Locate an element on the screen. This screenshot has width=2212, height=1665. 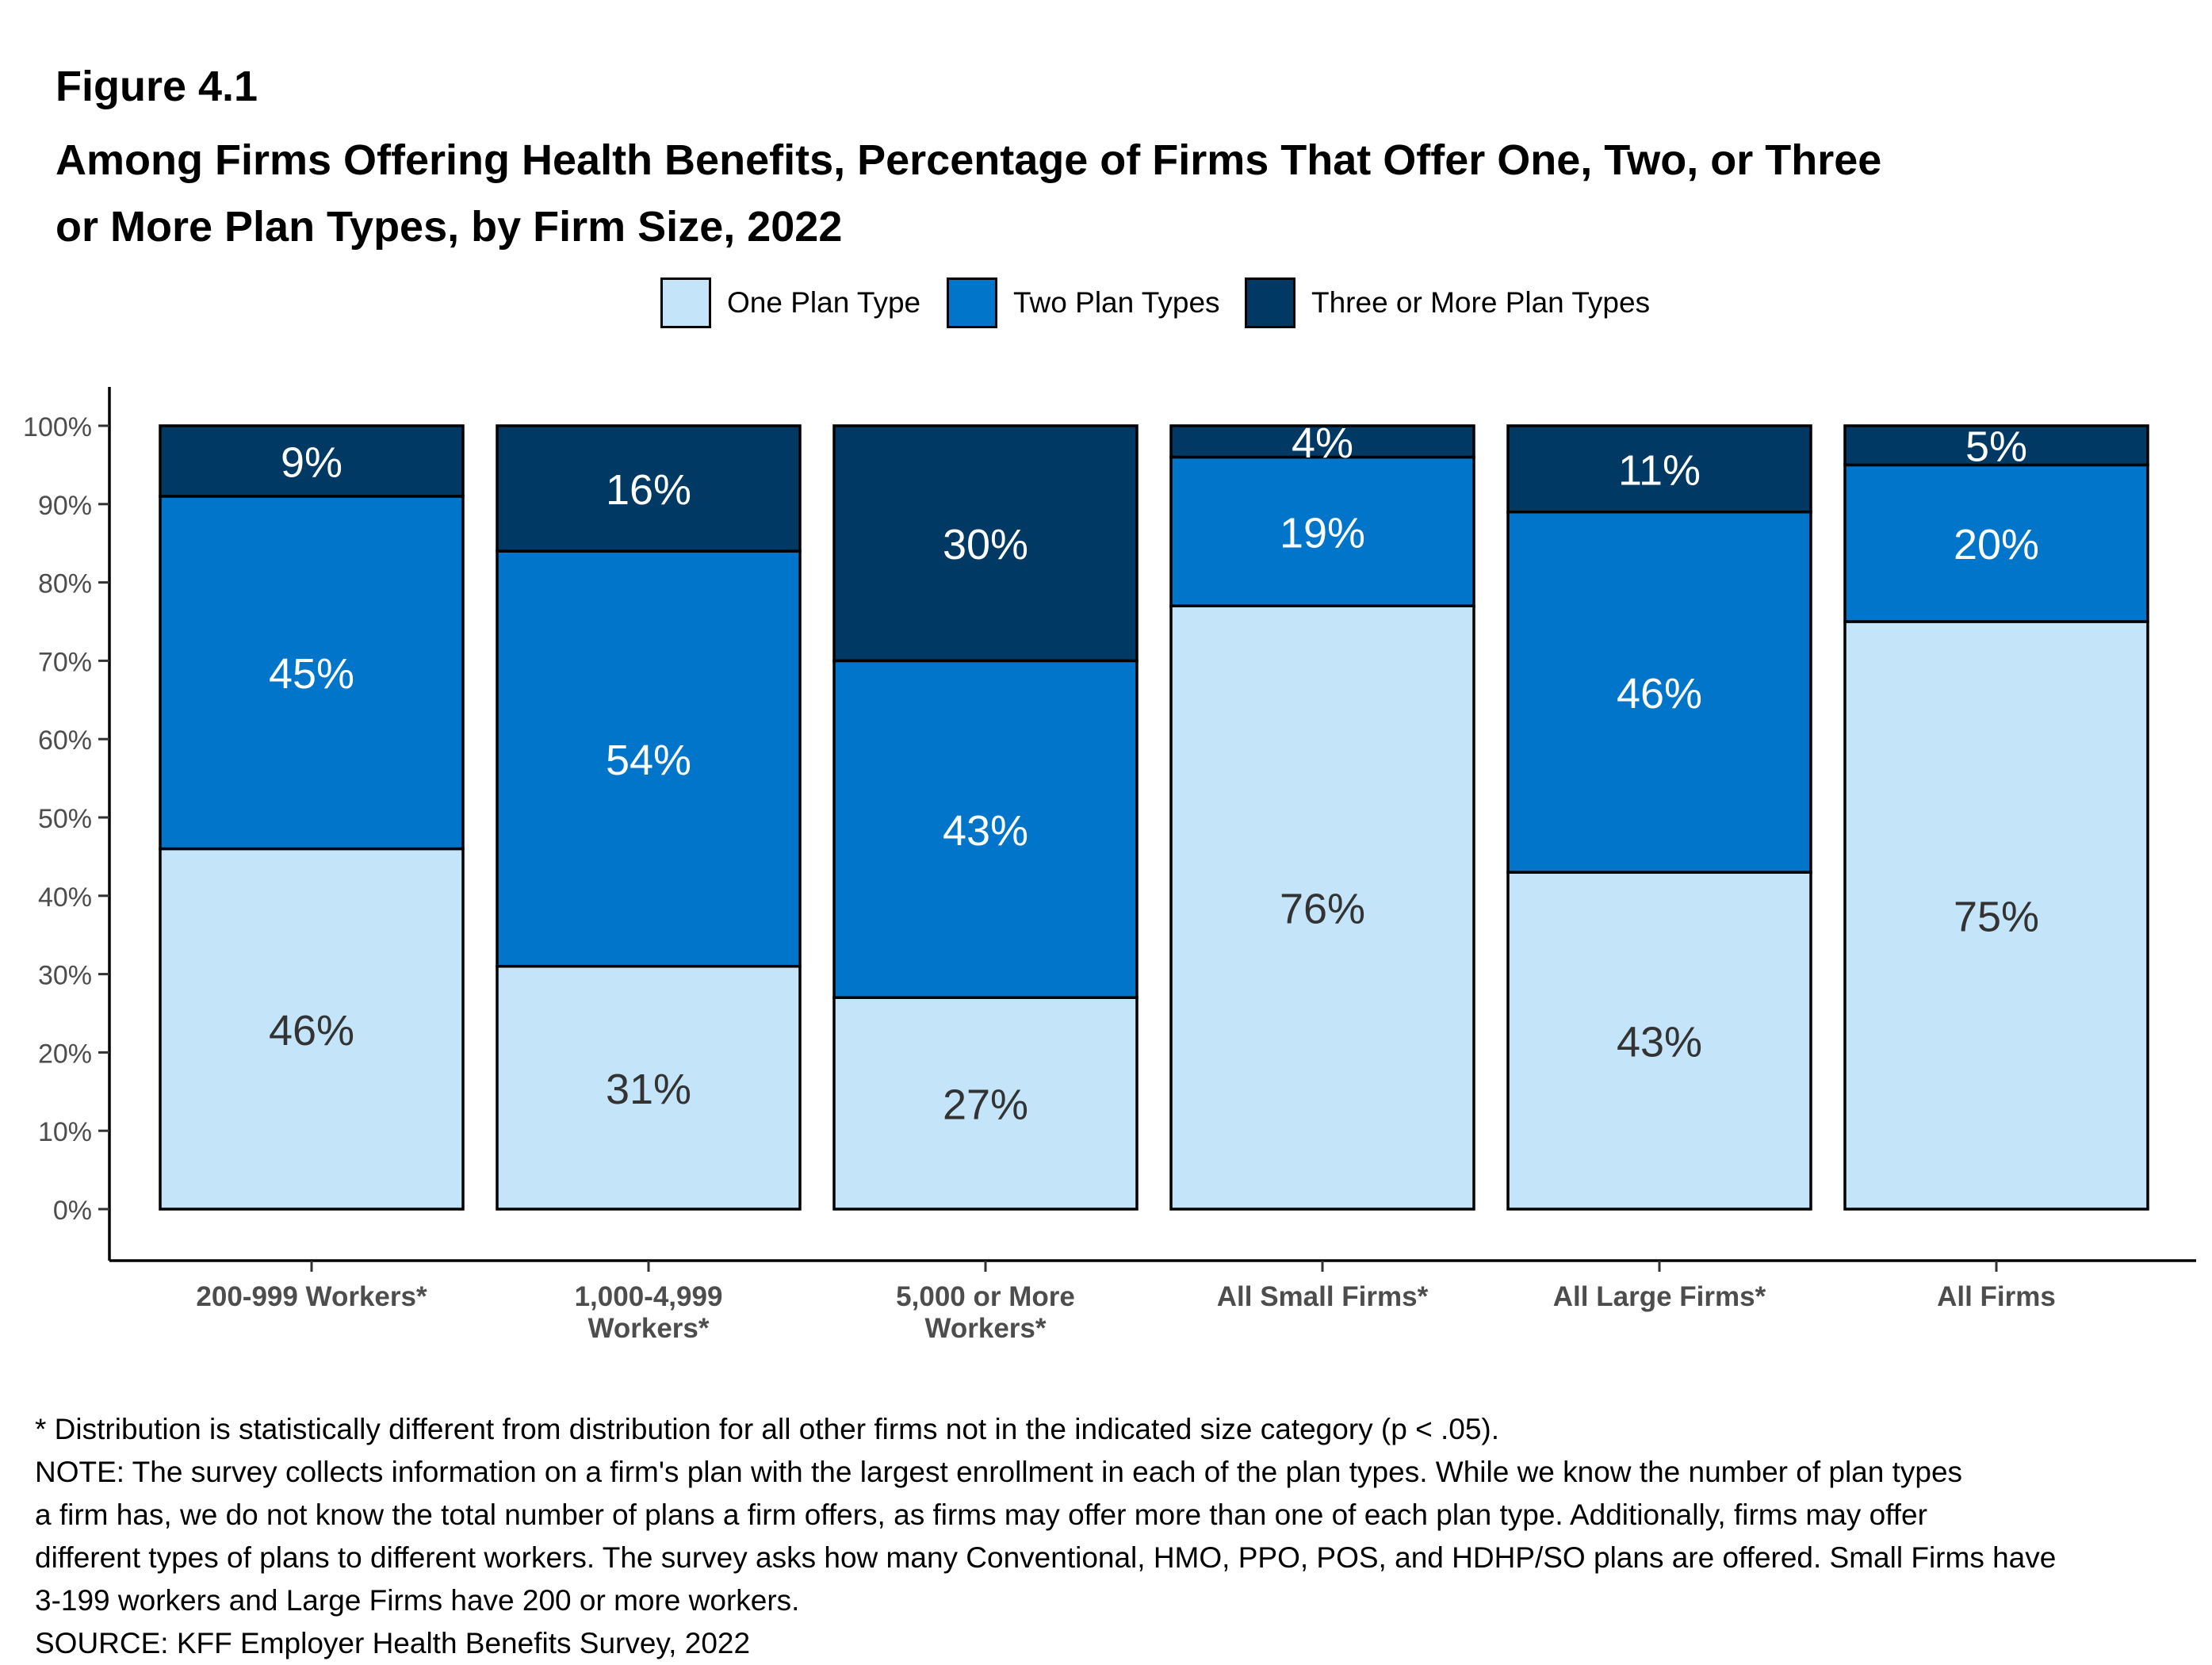
legend-swatch-three-plan is located at coordinates (1270, 303).